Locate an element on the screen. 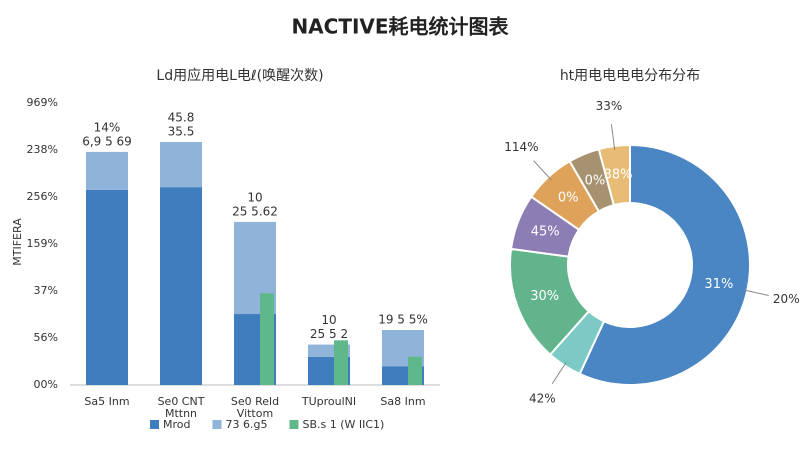  y-tick-label: 238% is located at coordinates (42, 149).